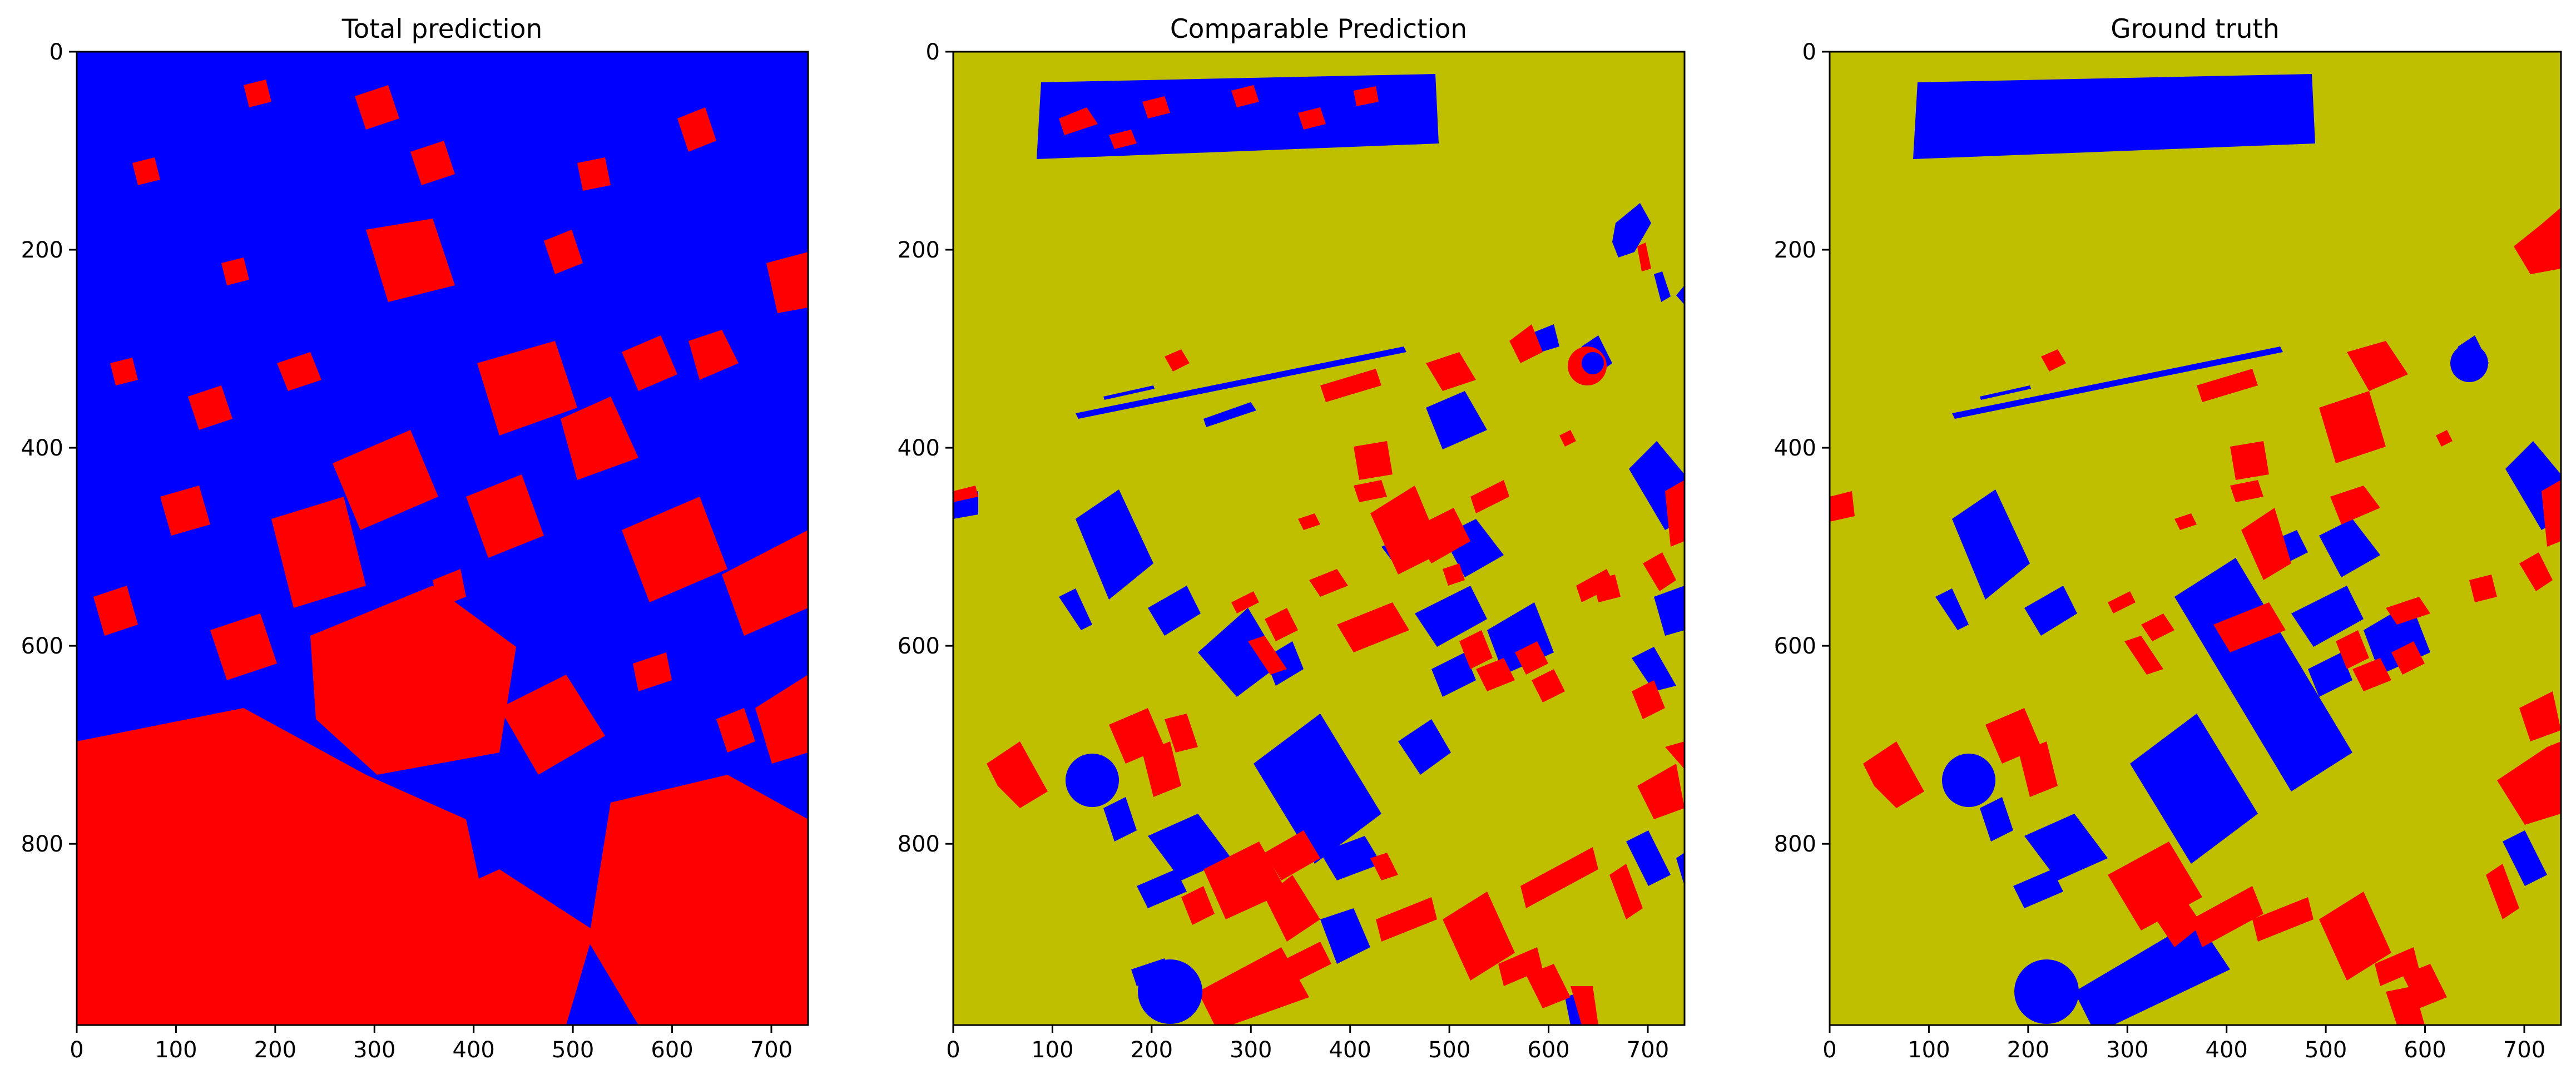 This screenshot has width=2576, height=1079. I want to click on chart-title: Ground truth, so click(2195, 29).